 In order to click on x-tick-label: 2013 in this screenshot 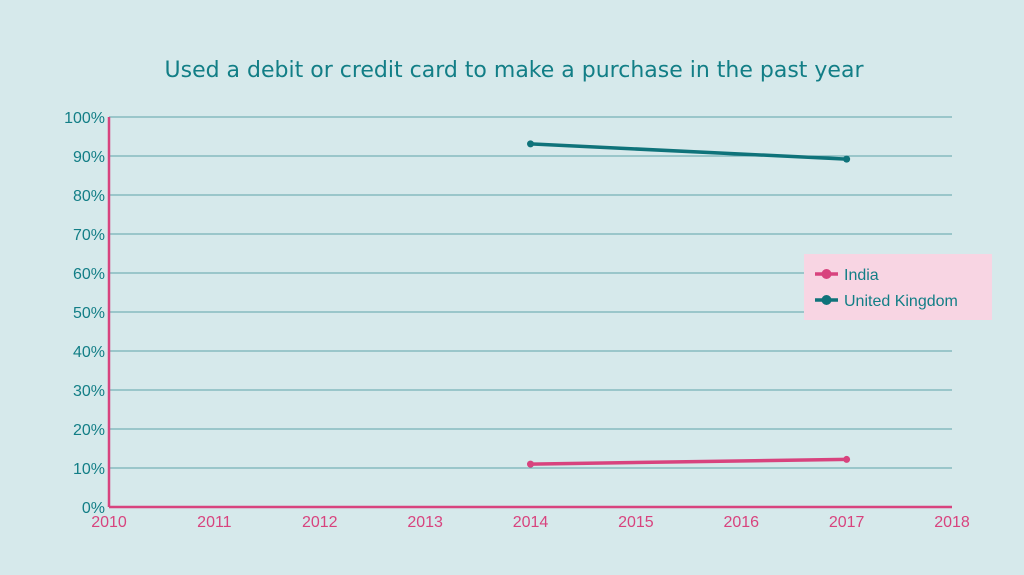, I will do `click(425, 522)`.